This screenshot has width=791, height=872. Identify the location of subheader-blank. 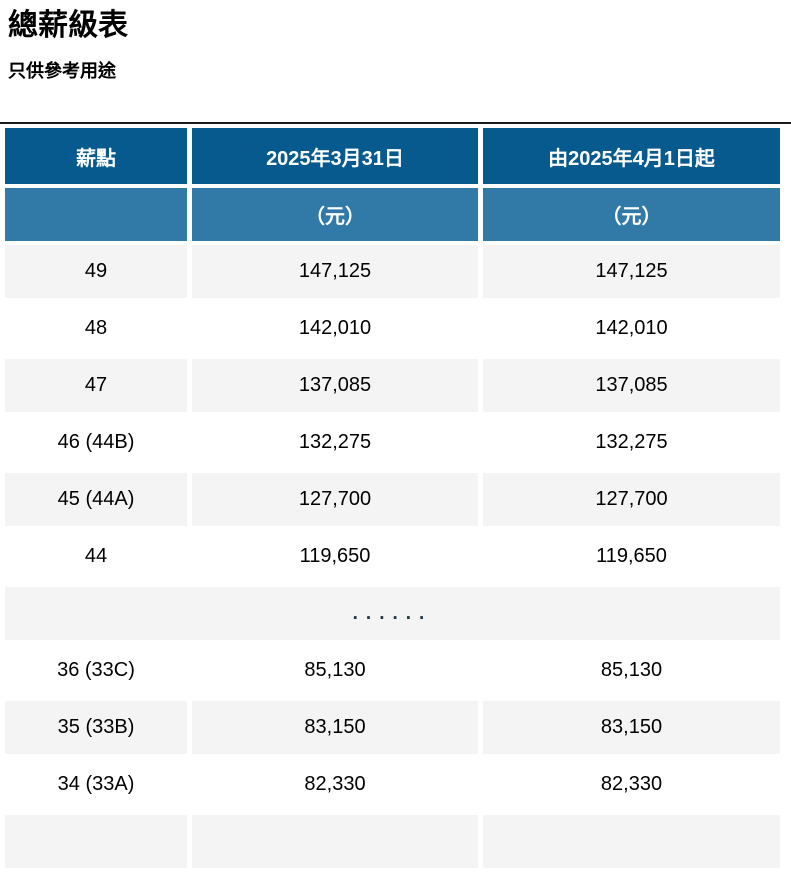
(96, 214).